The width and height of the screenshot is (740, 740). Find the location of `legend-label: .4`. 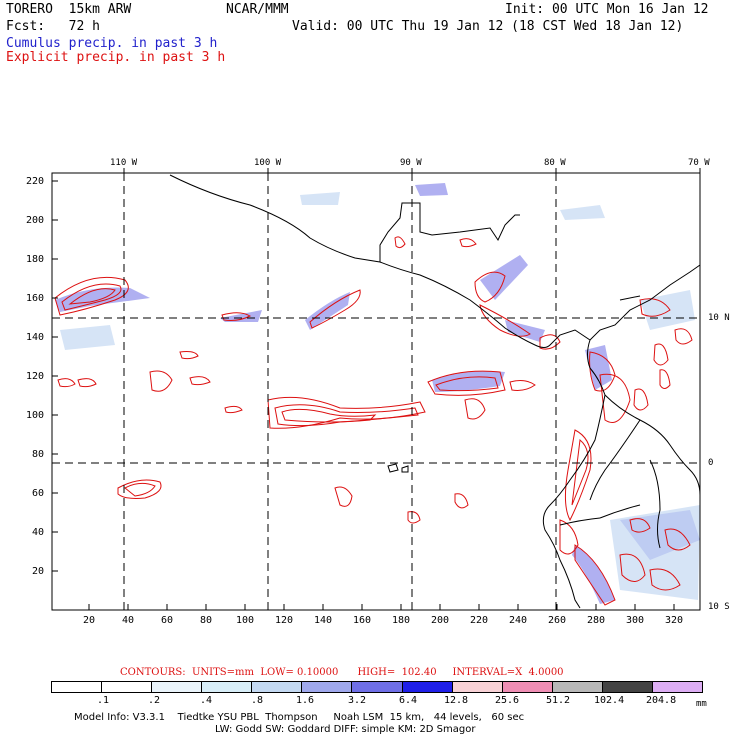

legend-label: .4 is located at coordinates (206, 700).